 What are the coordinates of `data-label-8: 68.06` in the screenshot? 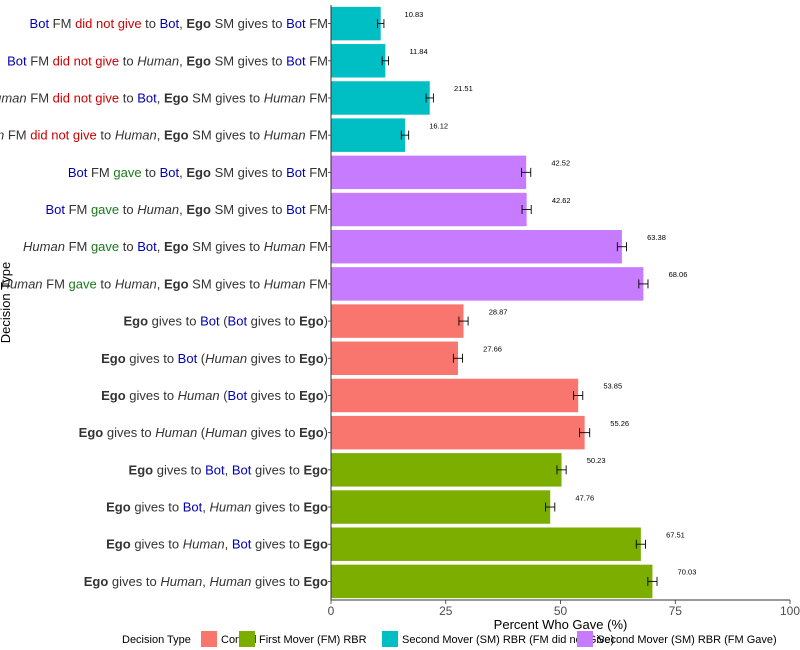 It's located at (678, 274).